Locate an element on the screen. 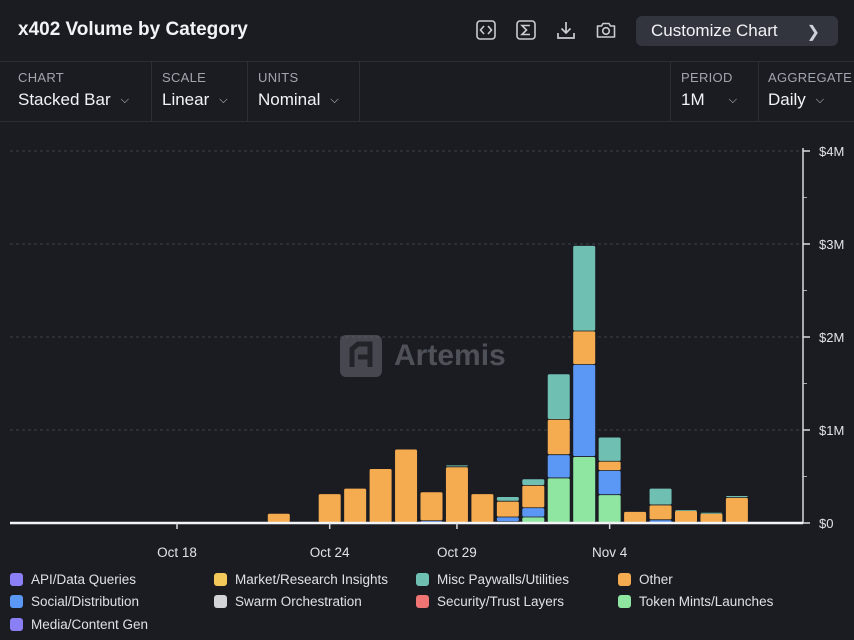 The image size is (854, 640). download-icon is located at coordinates (566, 30).